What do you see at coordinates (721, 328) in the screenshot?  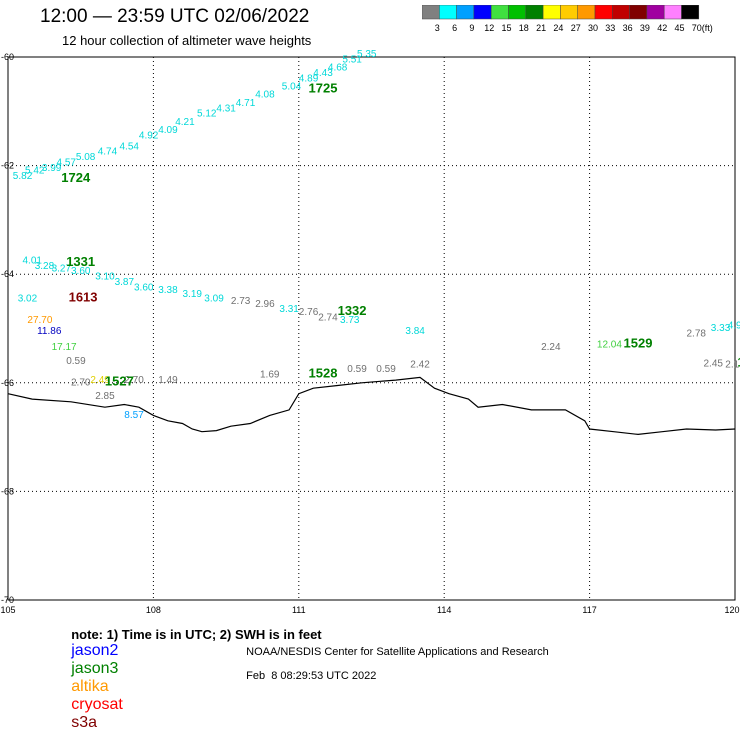 I see `wave-height-value: 3.33` at bounding box center [721, 328].